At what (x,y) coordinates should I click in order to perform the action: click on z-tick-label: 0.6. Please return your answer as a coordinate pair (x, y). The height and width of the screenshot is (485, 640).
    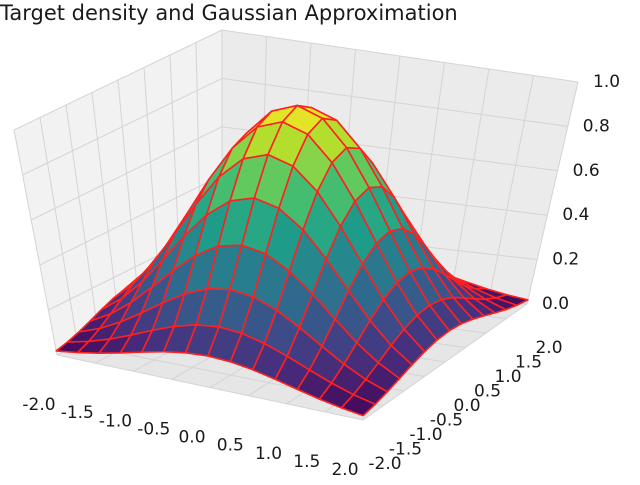
    Looking at the image, I should click on (586, 171).